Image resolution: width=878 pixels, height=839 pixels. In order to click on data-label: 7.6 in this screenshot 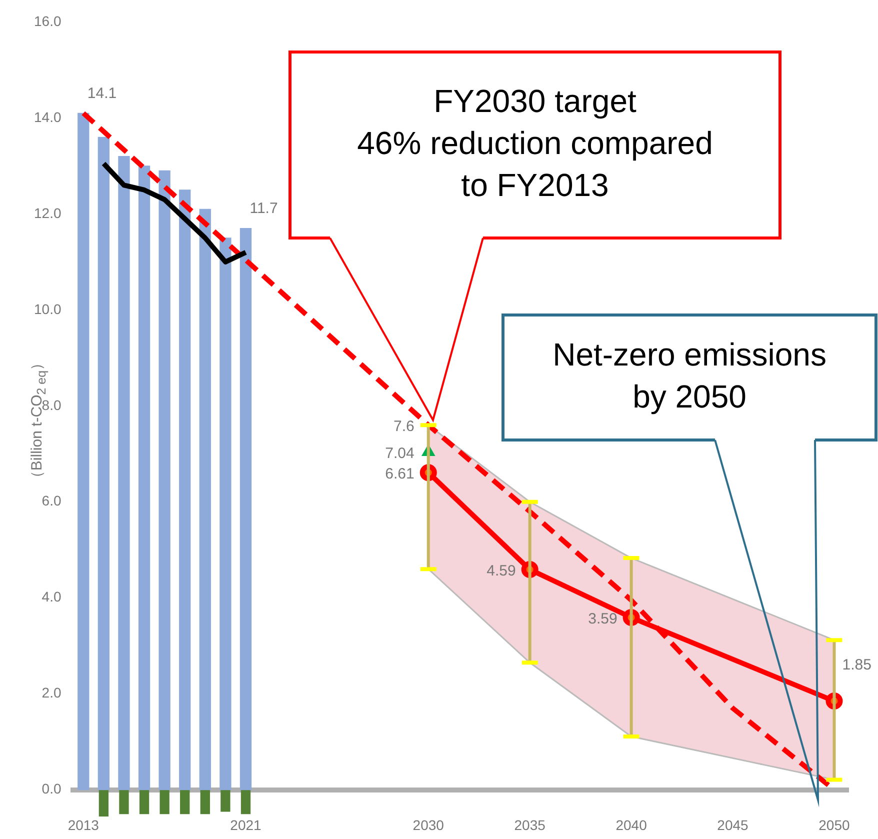, I will do `click(404, 427)`.